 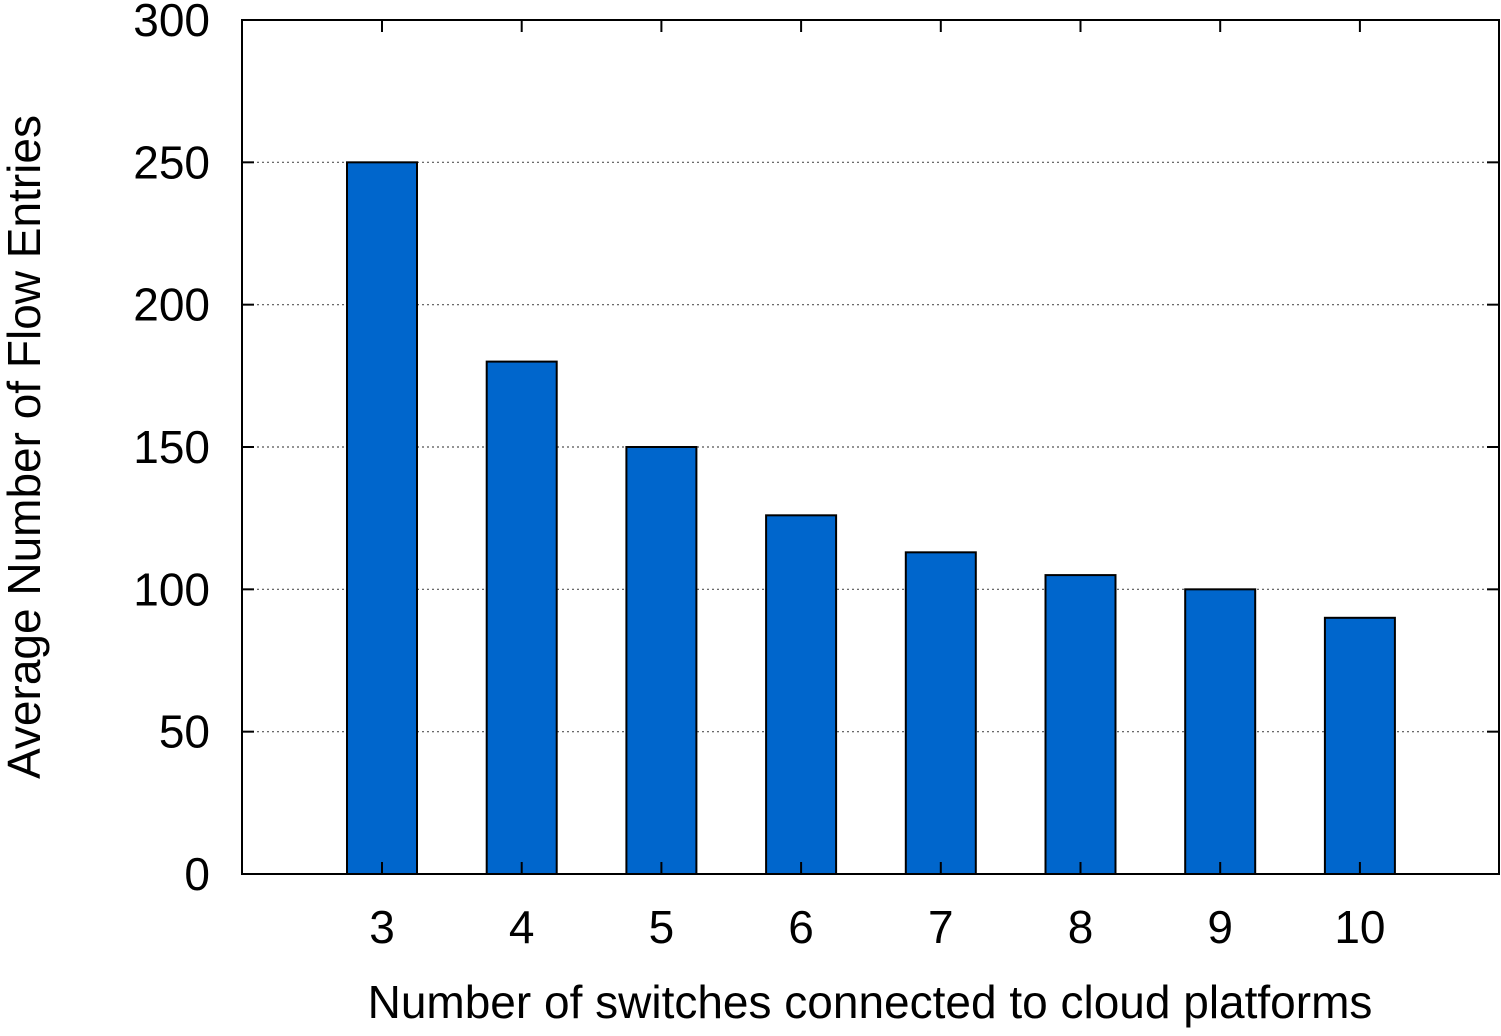 What do you see at coordinates (1220, 927) in the screenshot?
I see `x-tick-label: 9` at bounding box center [1220, 927].